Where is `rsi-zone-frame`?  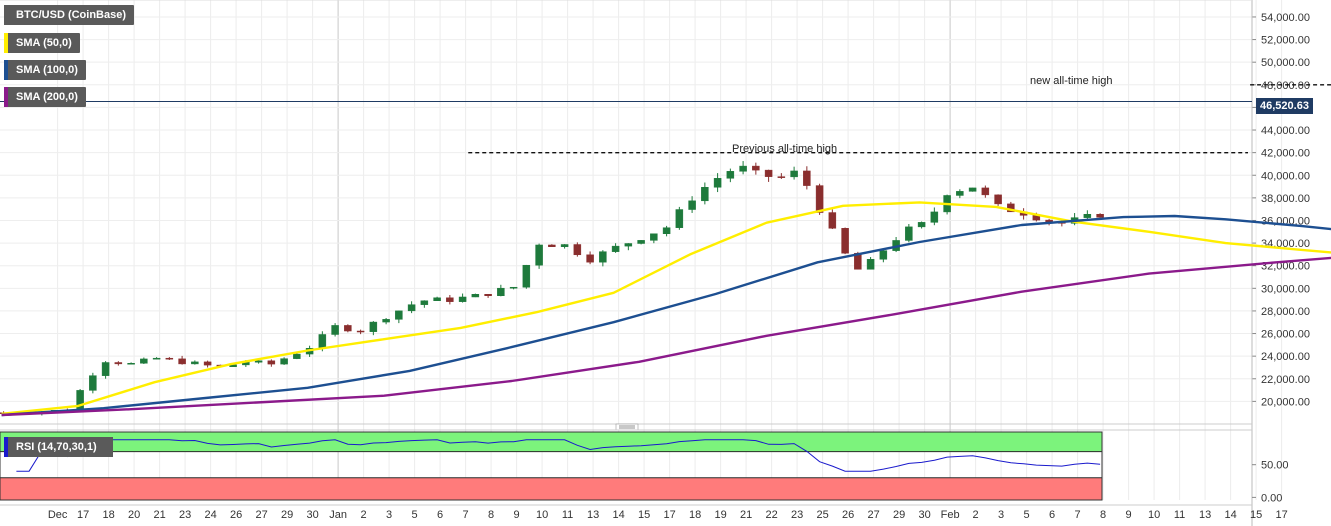 rsi-zone-frame is located at coordinates (551, 466).